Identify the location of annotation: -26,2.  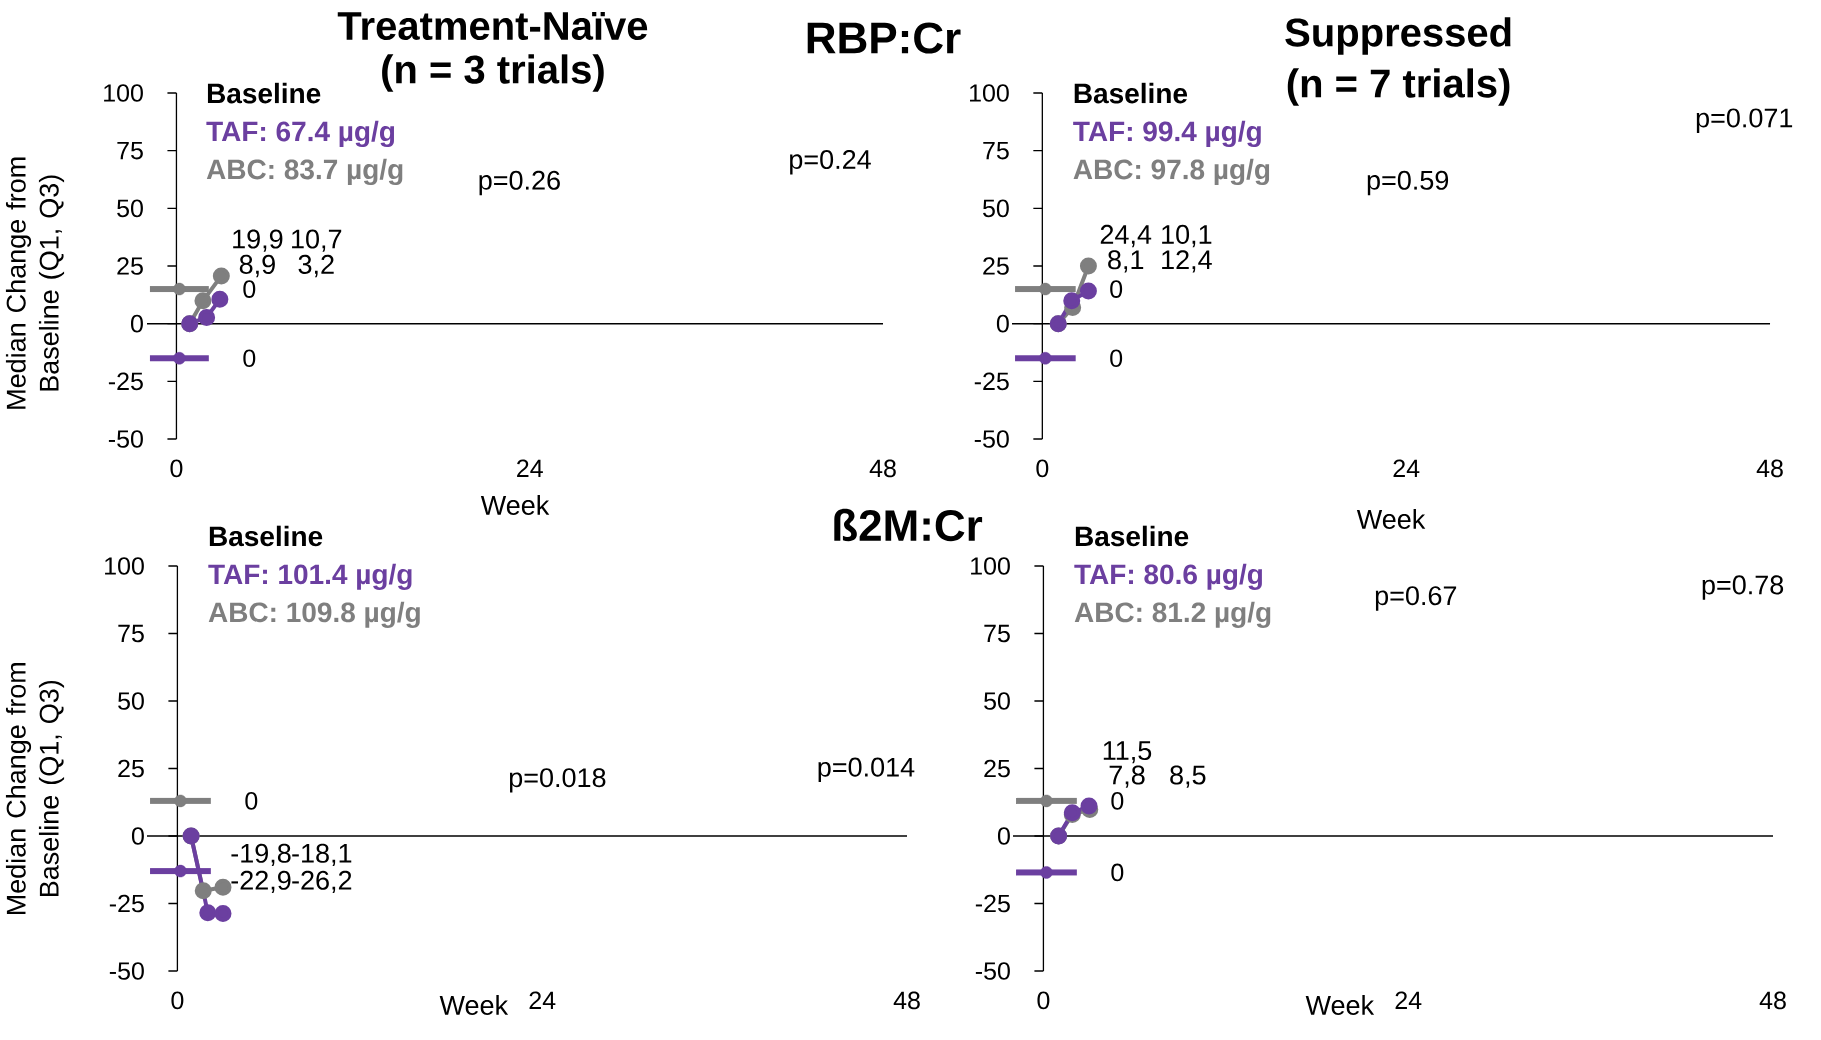
(322, 882).